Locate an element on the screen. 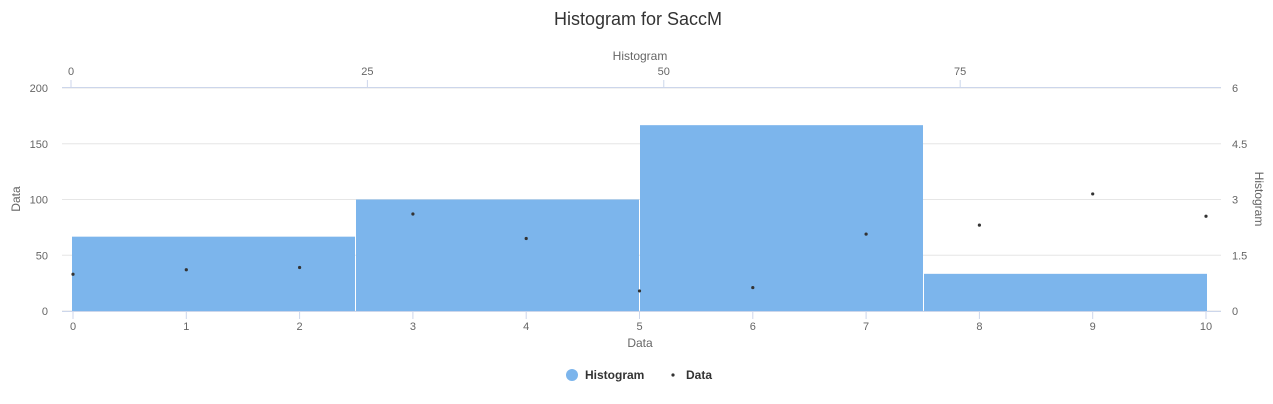 This screenshot has height=404, width=1273. x-tick-label-bottom: 8 is located at coordinates (979, 327).